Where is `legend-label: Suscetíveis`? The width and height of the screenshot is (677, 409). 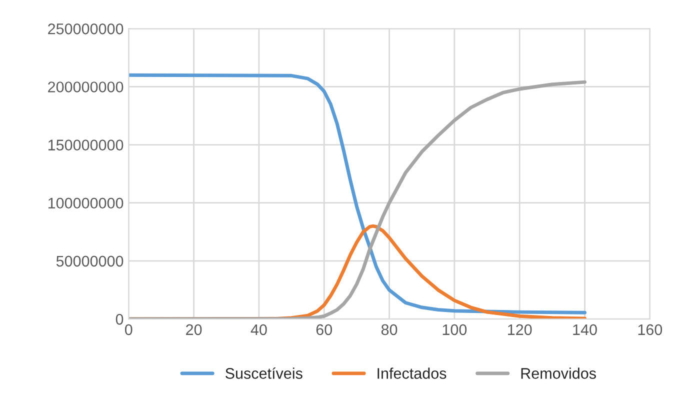
legend-label: Suscetíveis is located at coordinates (264, 373).